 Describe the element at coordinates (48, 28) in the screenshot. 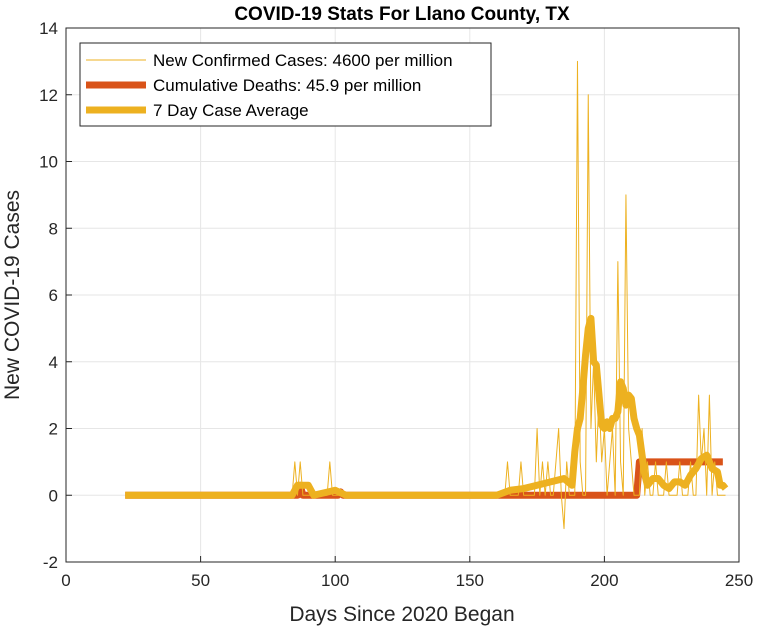

I see `y-tick-label: 14` at that location.